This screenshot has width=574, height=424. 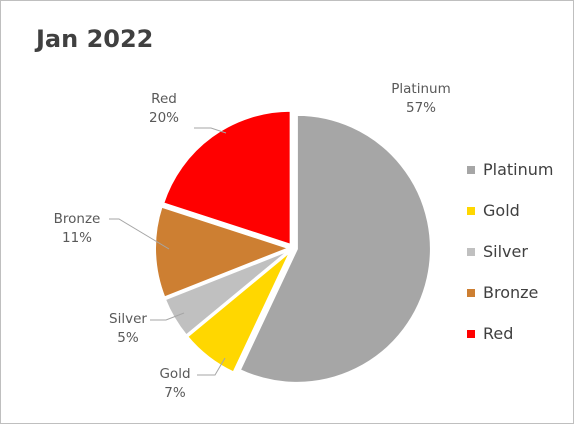 What do you see at coordinates (139, 234) in the screenshot?
I see `leader-line-bronze` at bounding box center [139, 234].